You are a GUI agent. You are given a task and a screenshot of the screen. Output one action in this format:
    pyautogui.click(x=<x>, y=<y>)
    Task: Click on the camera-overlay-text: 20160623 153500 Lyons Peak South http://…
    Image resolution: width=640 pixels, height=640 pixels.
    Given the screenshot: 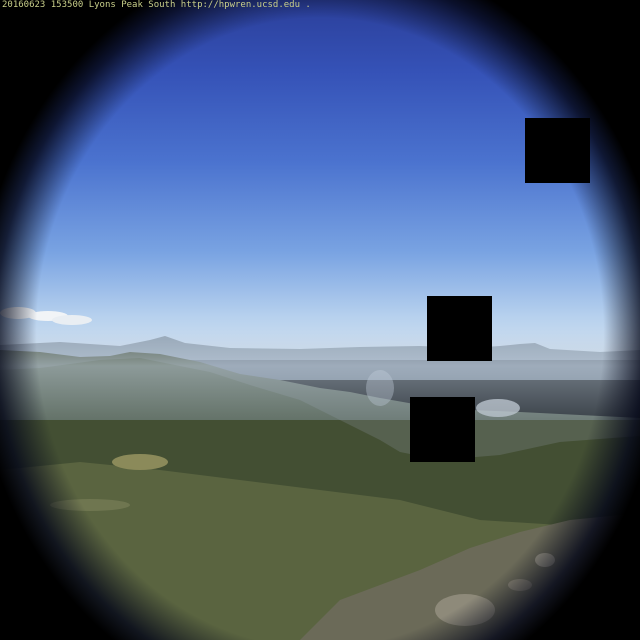 What is the action you would take?
    pyautogui.click(x=156, y=5)
    